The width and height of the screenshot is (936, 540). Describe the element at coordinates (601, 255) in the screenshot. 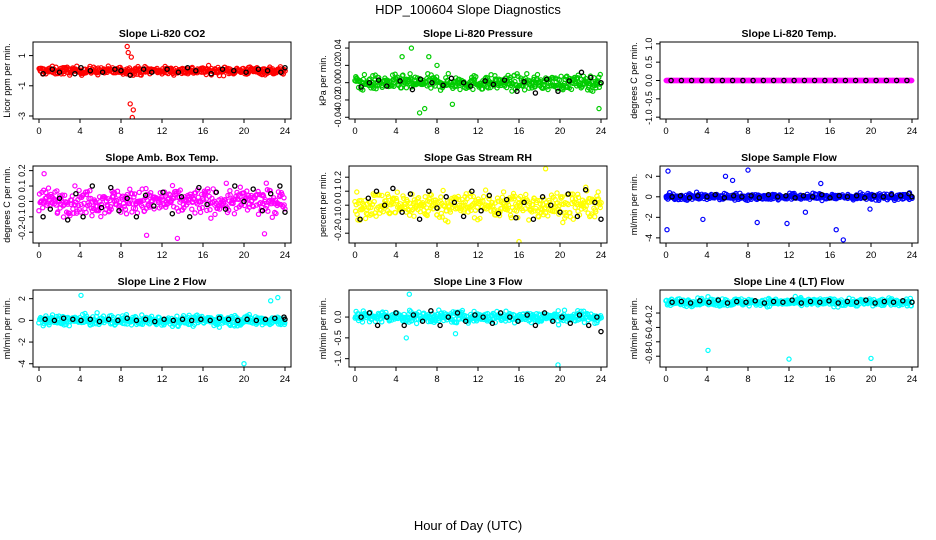

I see `x-tick-label: 24` at that location.